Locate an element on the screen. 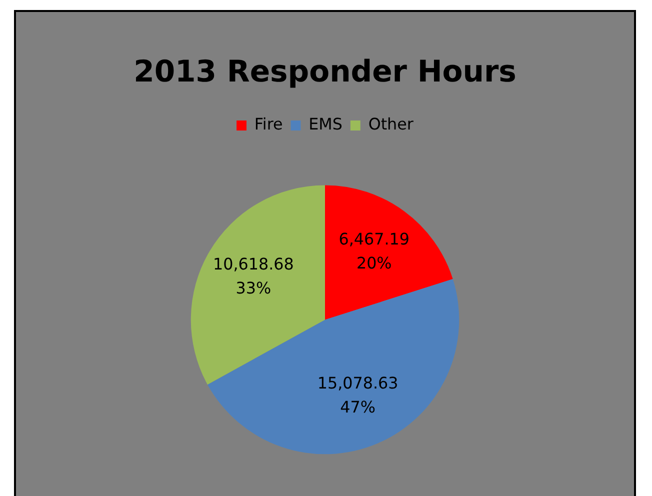 This screenshot has height=496, width=652. data-label: 6,467.19 20% is located at coordinates (374, 251).